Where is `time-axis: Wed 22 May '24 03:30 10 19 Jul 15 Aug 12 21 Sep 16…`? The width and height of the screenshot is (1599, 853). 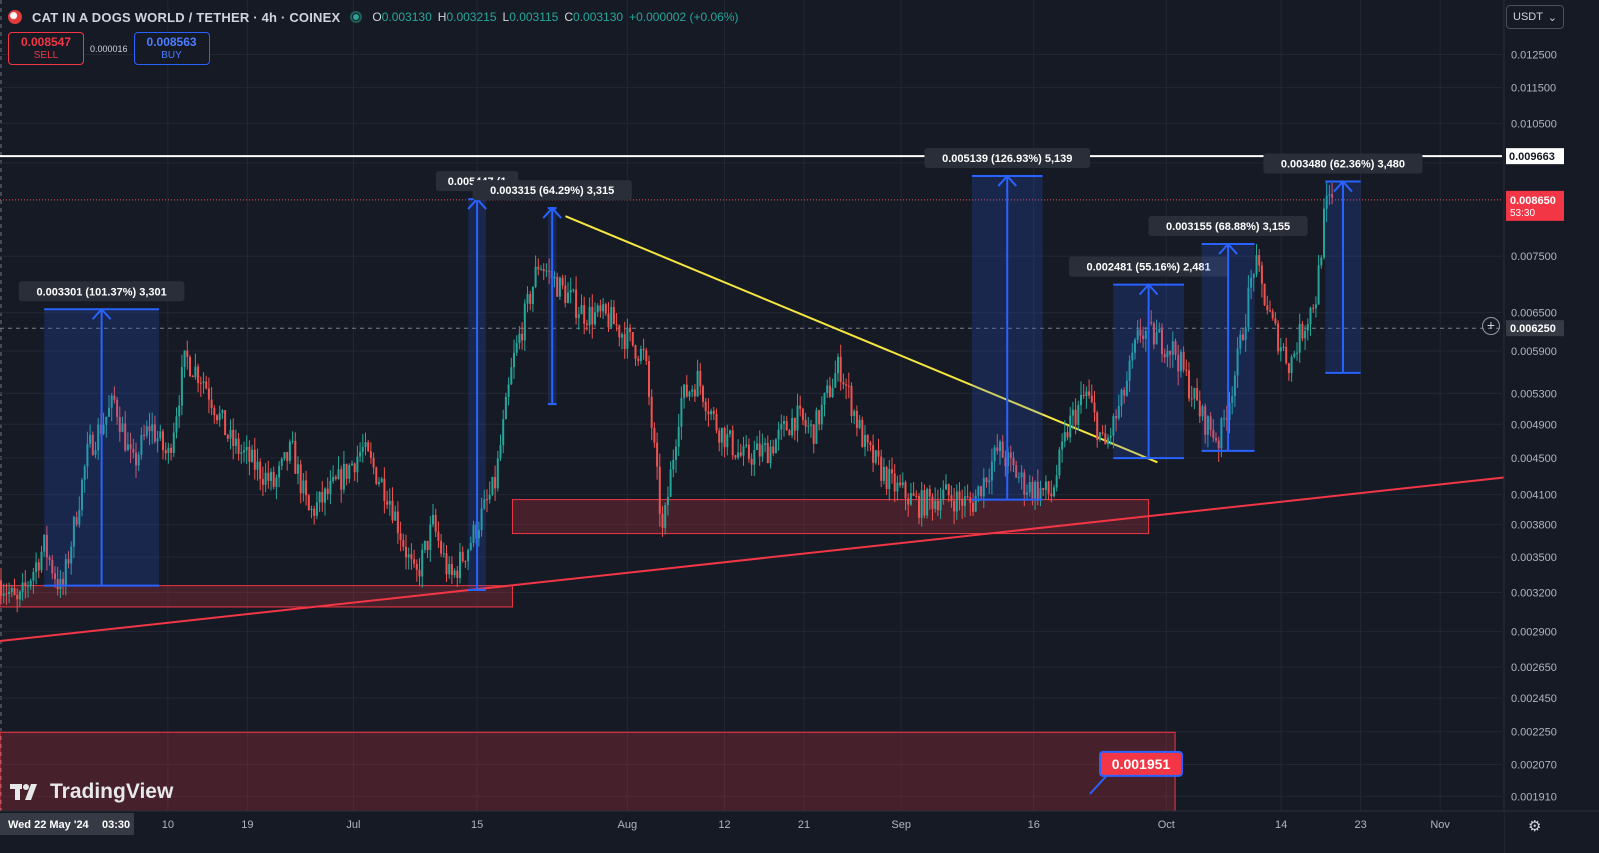 time-axis: Wed 22 May '24 03:30 10 19 Jul 15 Aug 12 21 Sep 16… is located at coordinates (799, 831).